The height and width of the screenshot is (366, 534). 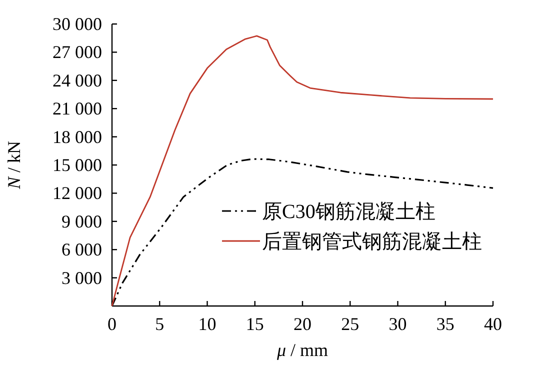 What do you see at coordinates (77, 165) in the screenshot?
I see `y-tick-label: 15 000` at bounding box center [77, 165].